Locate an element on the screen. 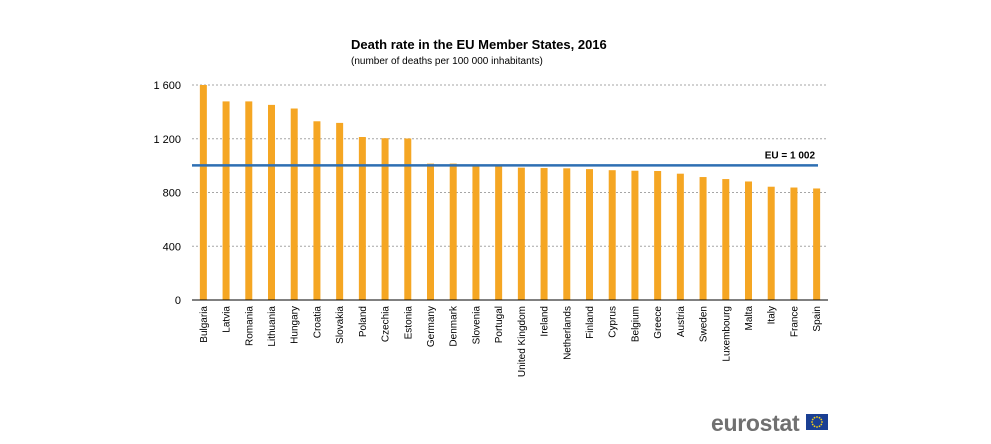 This screenshot has height=444, width=991. x-tick-label: Denmark is located at coordinates (454, 326).